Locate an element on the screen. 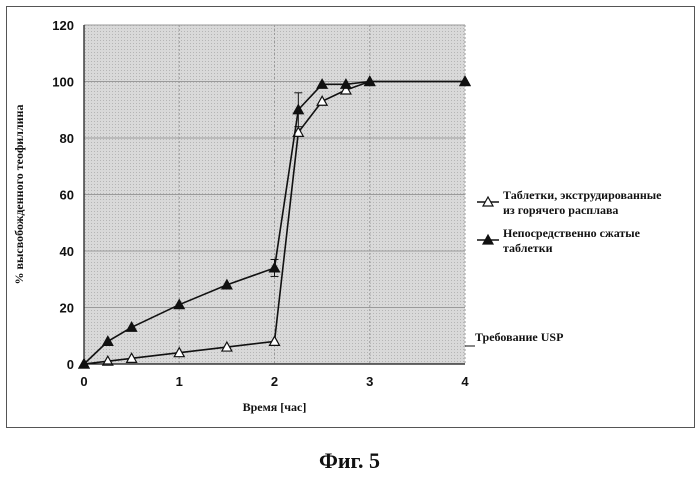  y-tick-label: 120 is located at coordinates (63, 25).